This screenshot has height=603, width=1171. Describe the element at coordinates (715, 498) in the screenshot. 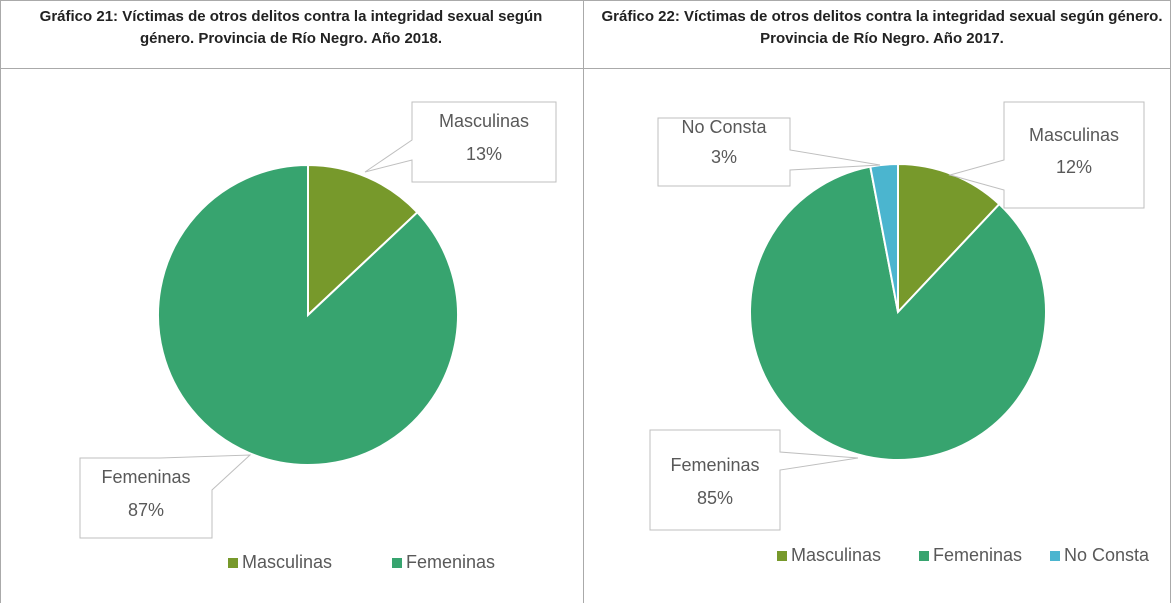

I see `data-label-value: 85%` at that location.